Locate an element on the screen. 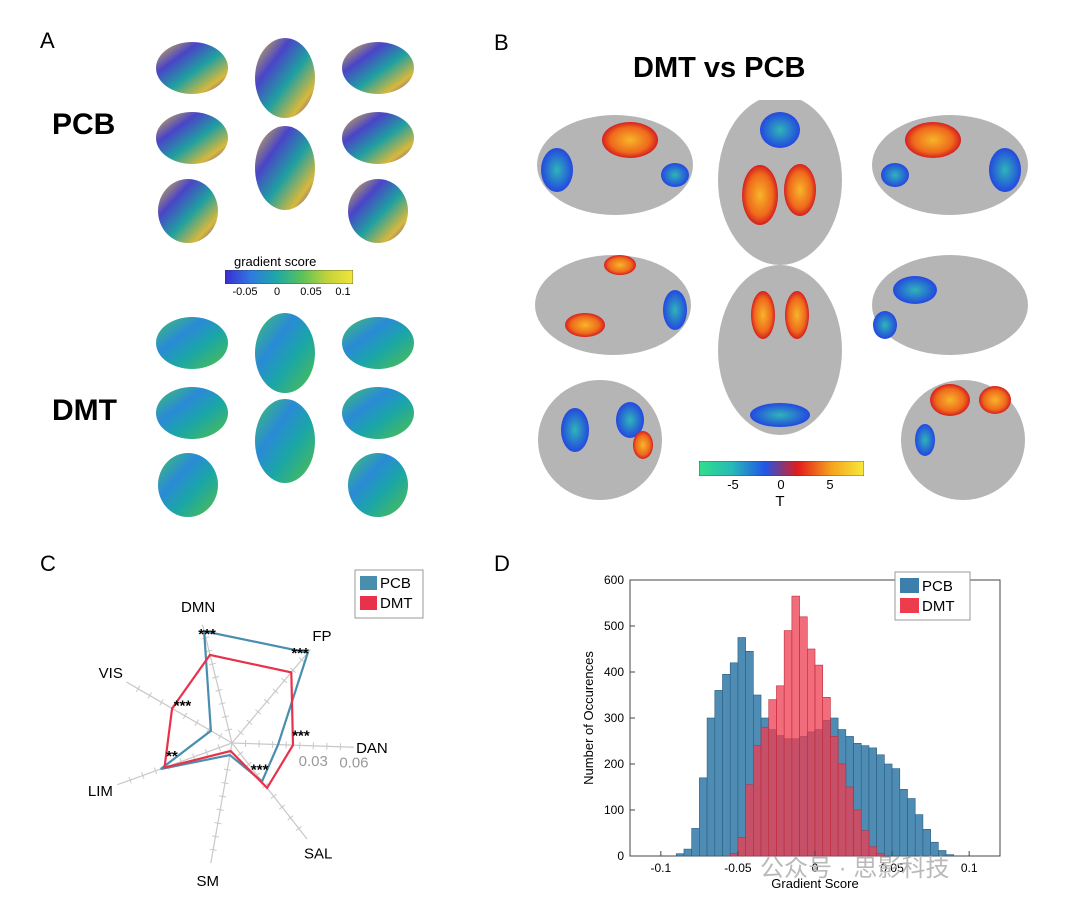  x-tick-label: 0.05 is located at coordinates (892, 868).